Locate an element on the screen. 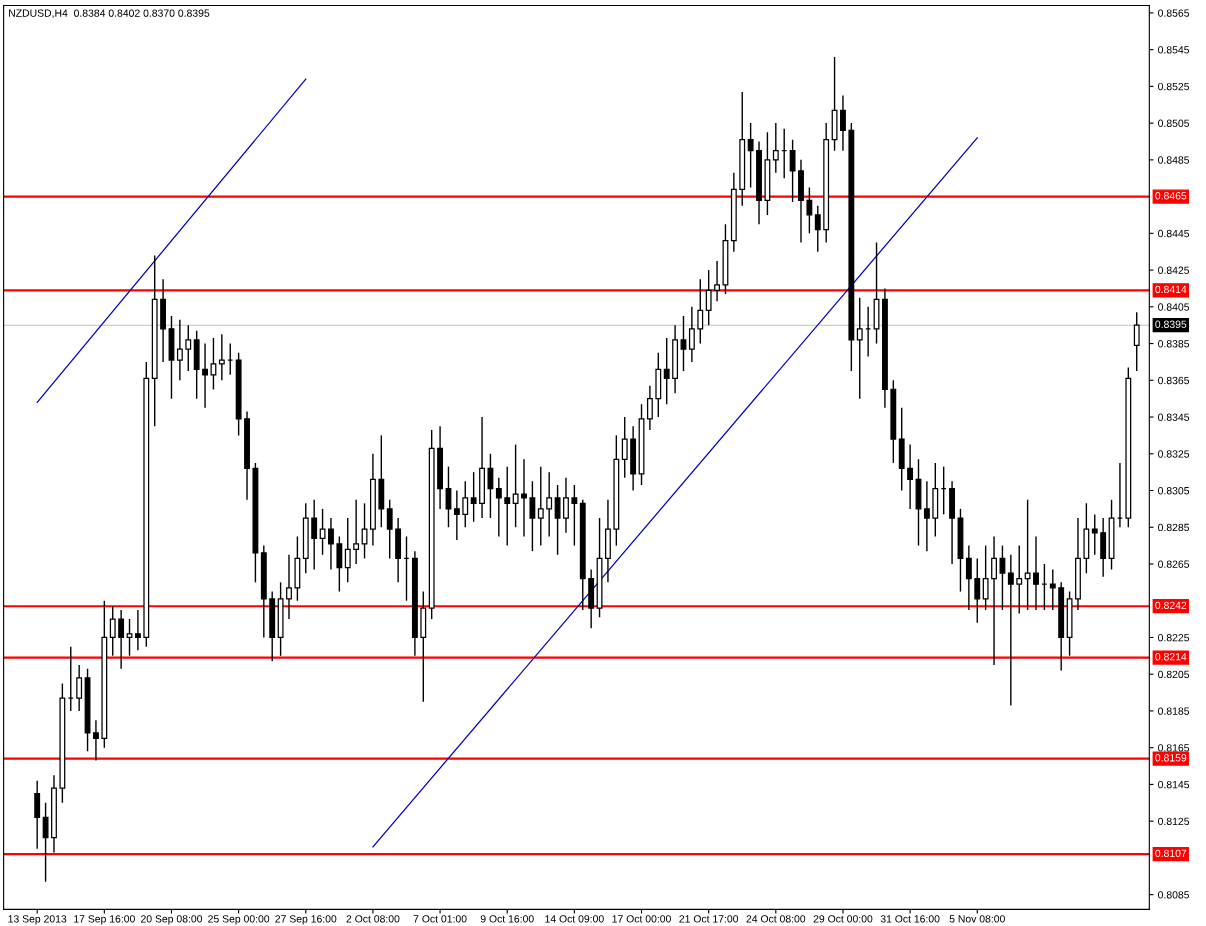 The height and width of the screenshot is (926, 1206). x-tick-label: 27 Sep 16:00 is located at coordinates (306, 920).